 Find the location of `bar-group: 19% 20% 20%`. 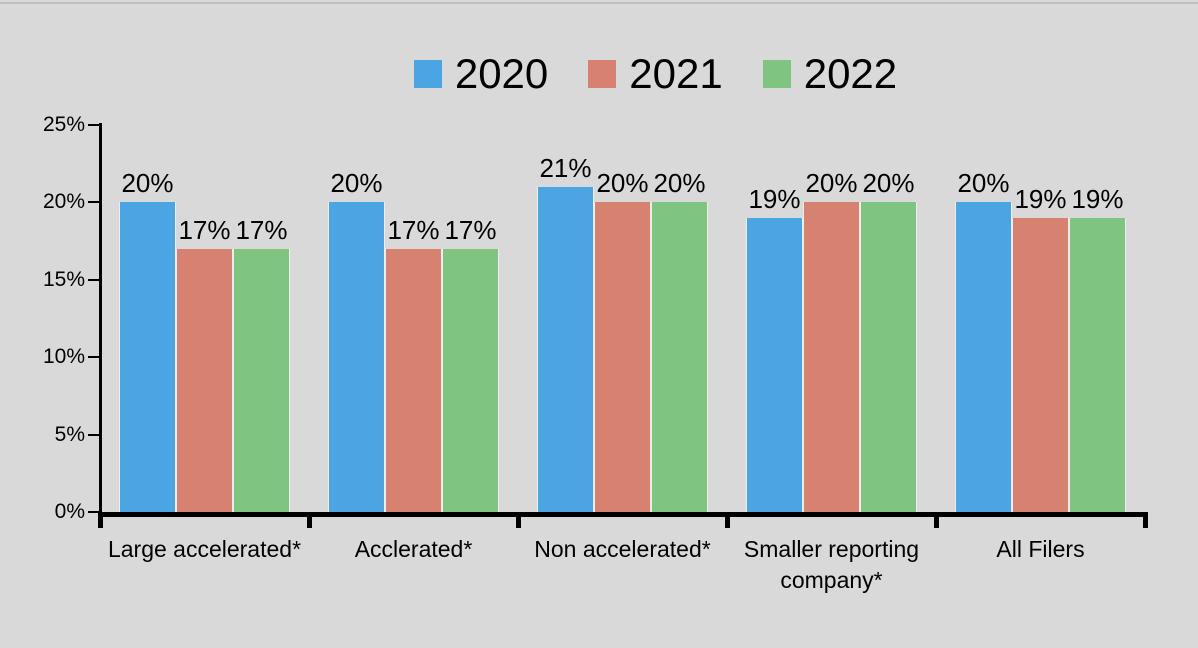

bar-group: 19% 20% 20% is located at coordinates (831, 318).